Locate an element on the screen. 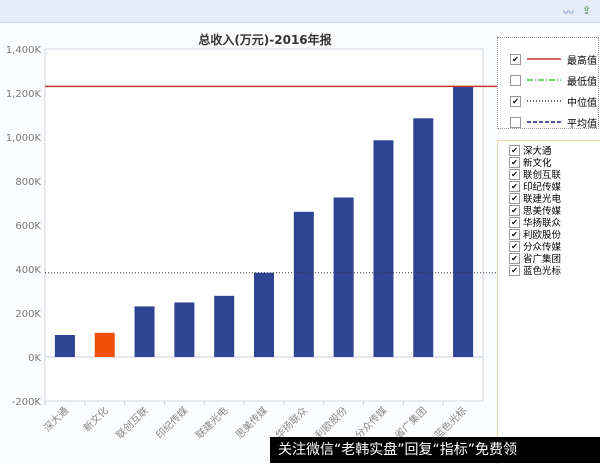 The width and height of the screenshot is (600, 464). company-label: 思美传媒 is located at coordinates (542, 211).